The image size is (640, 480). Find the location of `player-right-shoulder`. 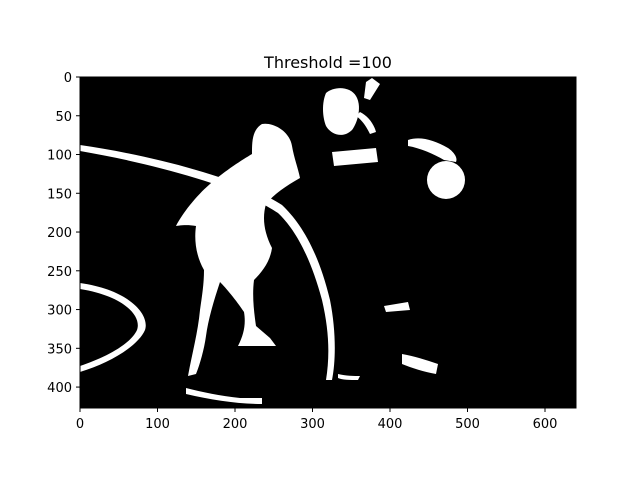

player-right-shoulder is located at coordinates (366, 123).